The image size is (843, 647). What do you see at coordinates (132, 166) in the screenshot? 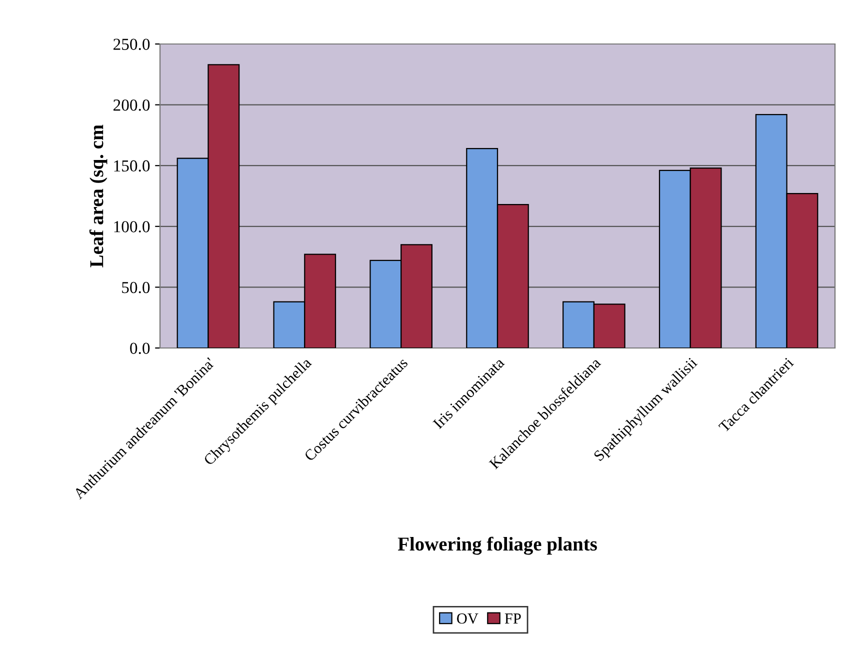
I see `y-tick-label: 150.0` at bounding box center [132, 166].